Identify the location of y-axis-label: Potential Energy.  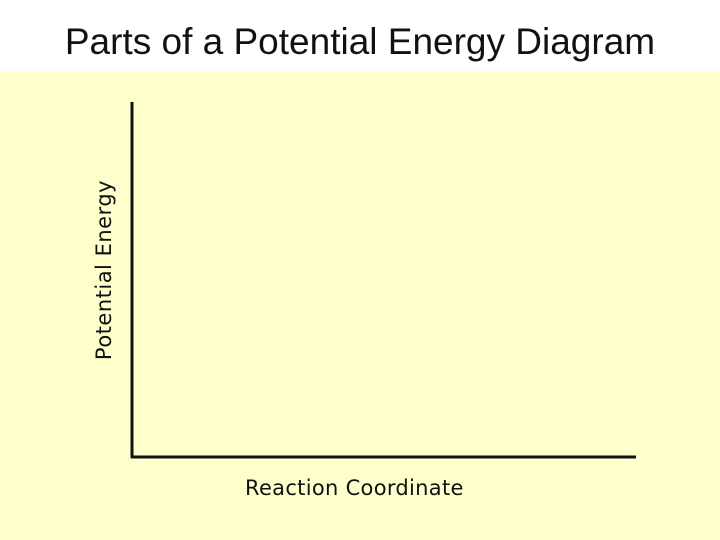
(104, 270).